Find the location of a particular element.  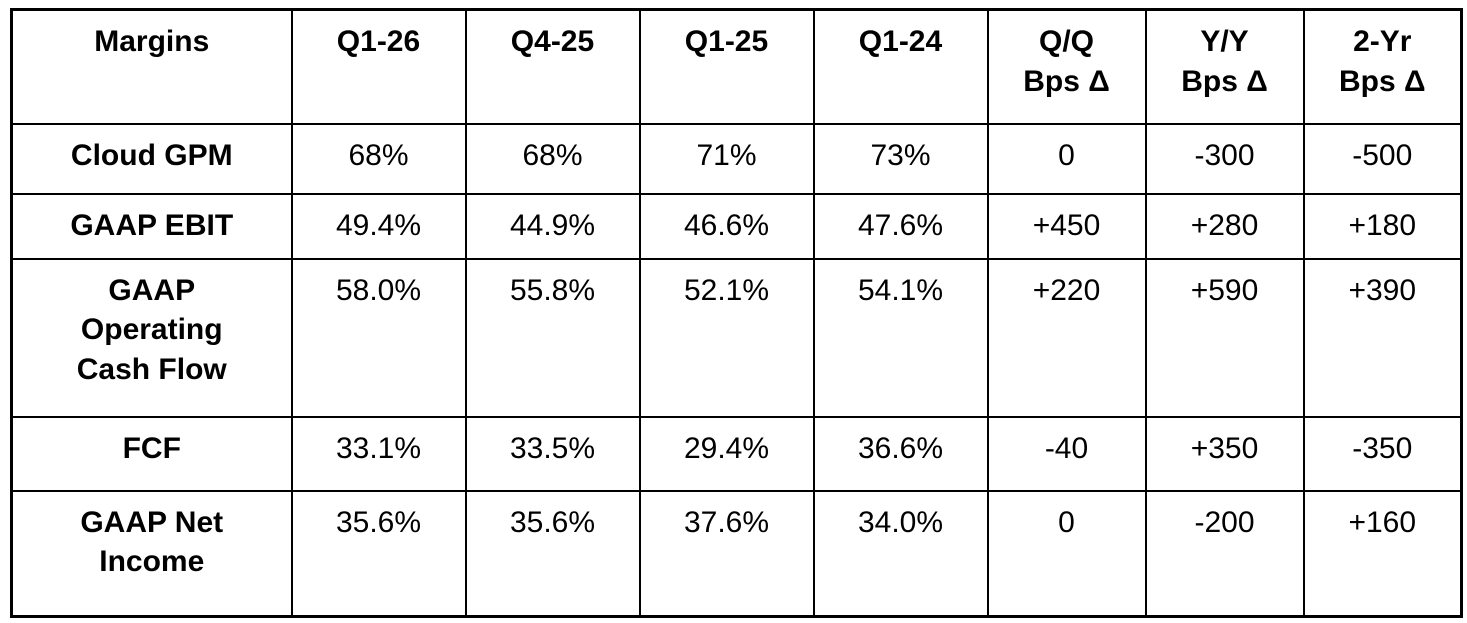

cell-value: 37.6% is located at coordinates (726, 553).